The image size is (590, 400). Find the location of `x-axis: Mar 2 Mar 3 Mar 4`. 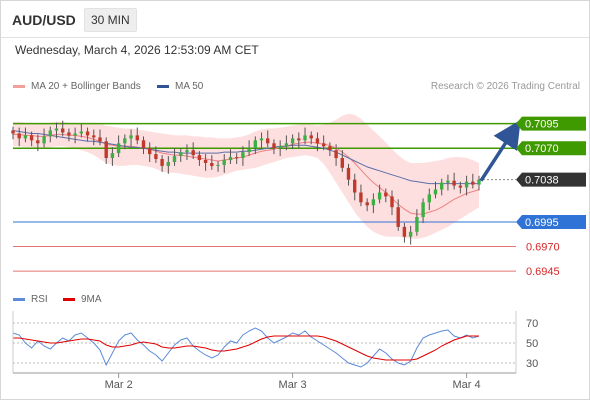

x-axis: Mar 2 Mar 3 Mar 4 is located at coordinates (264, 381).